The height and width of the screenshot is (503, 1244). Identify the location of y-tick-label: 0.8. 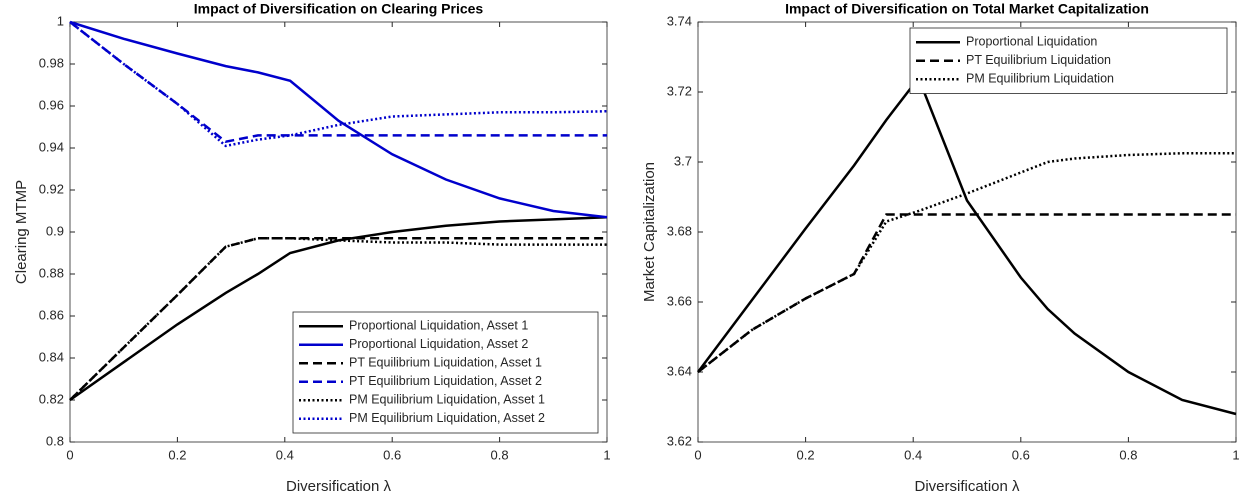
(55, 440).